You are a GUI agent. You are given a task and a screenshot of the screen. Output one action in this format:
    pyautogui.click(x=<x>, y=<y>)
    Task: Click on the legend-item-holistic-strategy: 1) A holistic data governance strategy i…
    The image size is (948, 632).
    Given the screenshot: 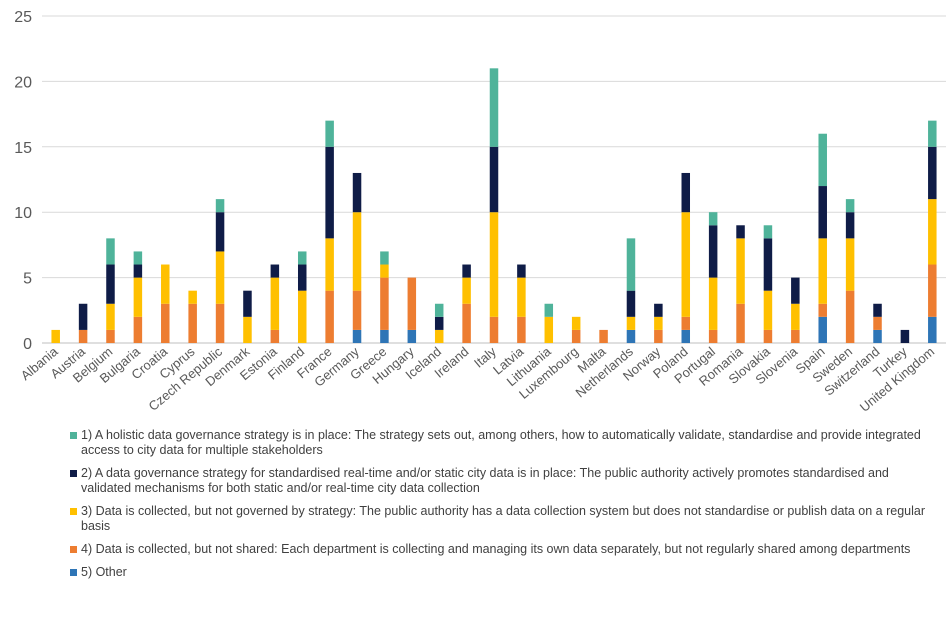 What is the action you would take?
    pyautogui.click(x=500, y=443)
    